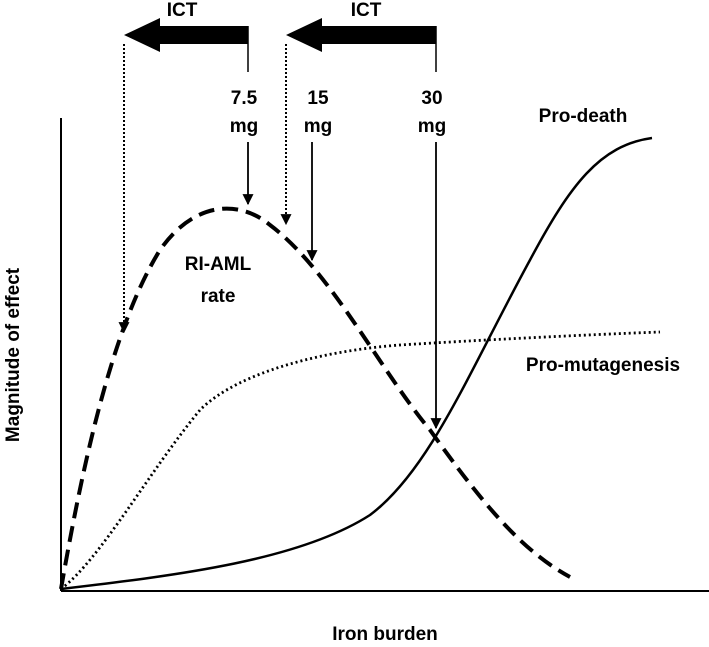  What do you see at coordinates (583, 116) in the screenshot?
I see `pro-death-label: Pro-death` at bounding box center [583, 116].